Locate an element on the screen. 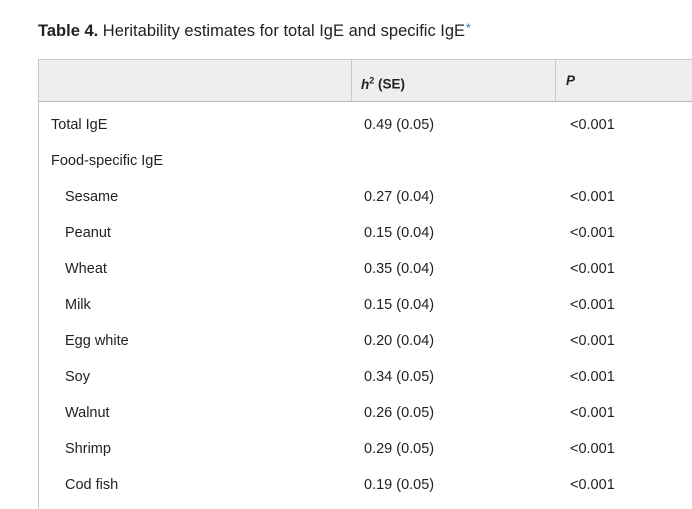 This screenshot has height=509, width=692. row-label: Egg white is located at coordinates (97, 341).